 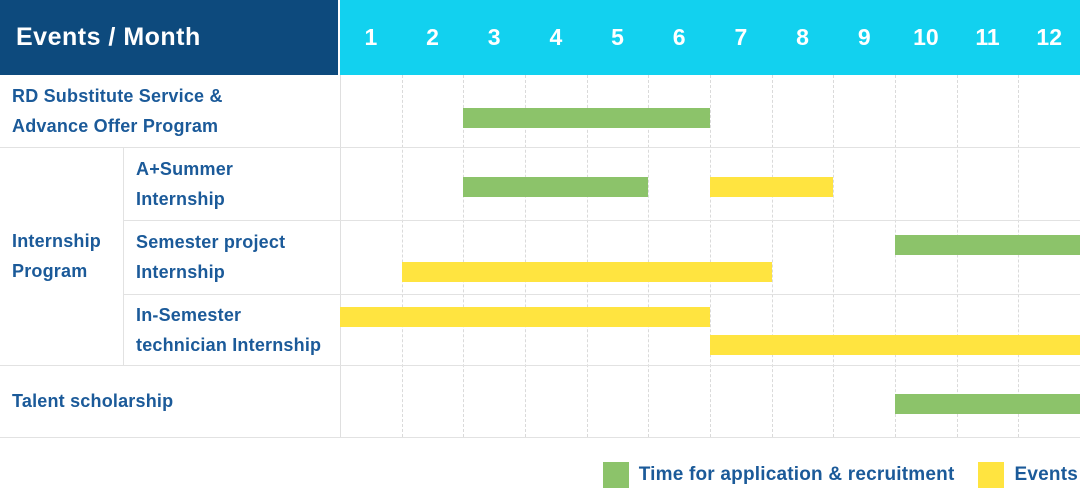 What do you see at coordinates (615, 475) in the screenshot?
I see `legend-swatch-green` at bounding box center [615, 475].